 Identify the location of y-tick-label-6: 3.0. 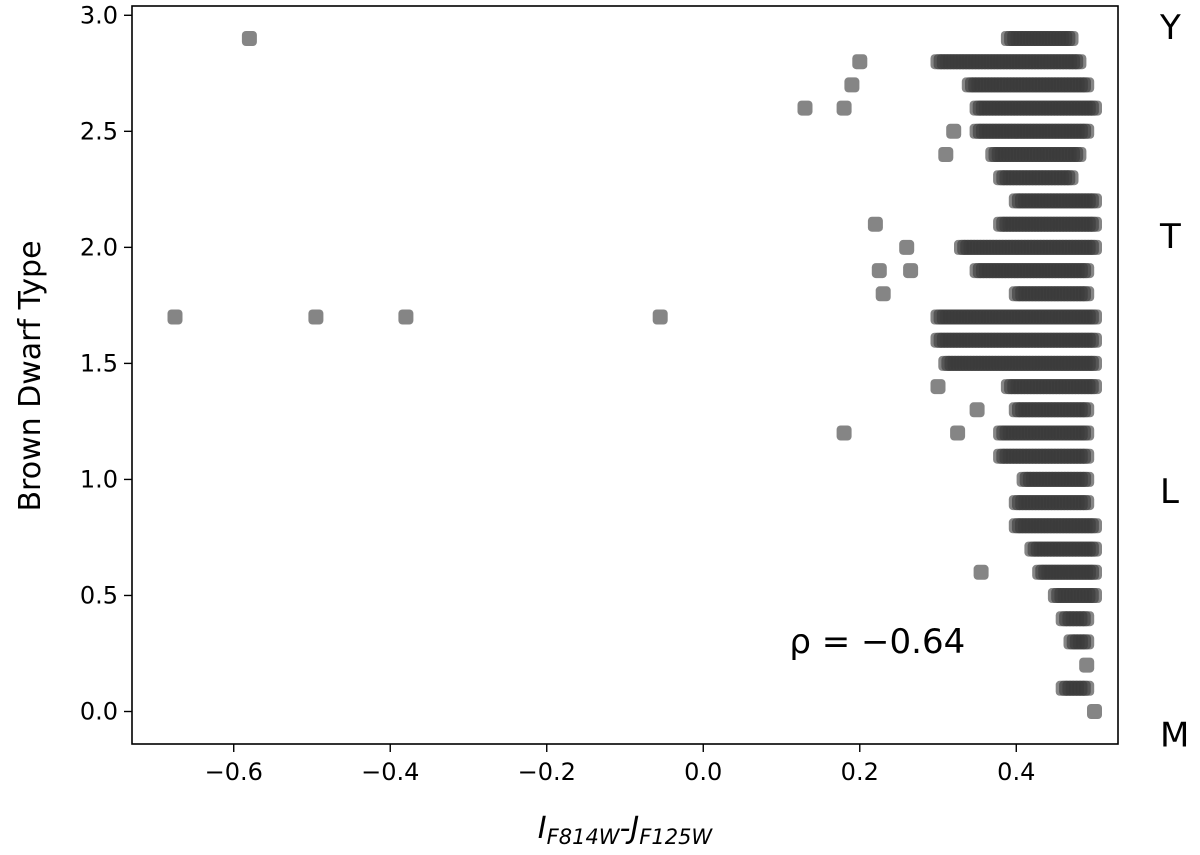
(99, 15).